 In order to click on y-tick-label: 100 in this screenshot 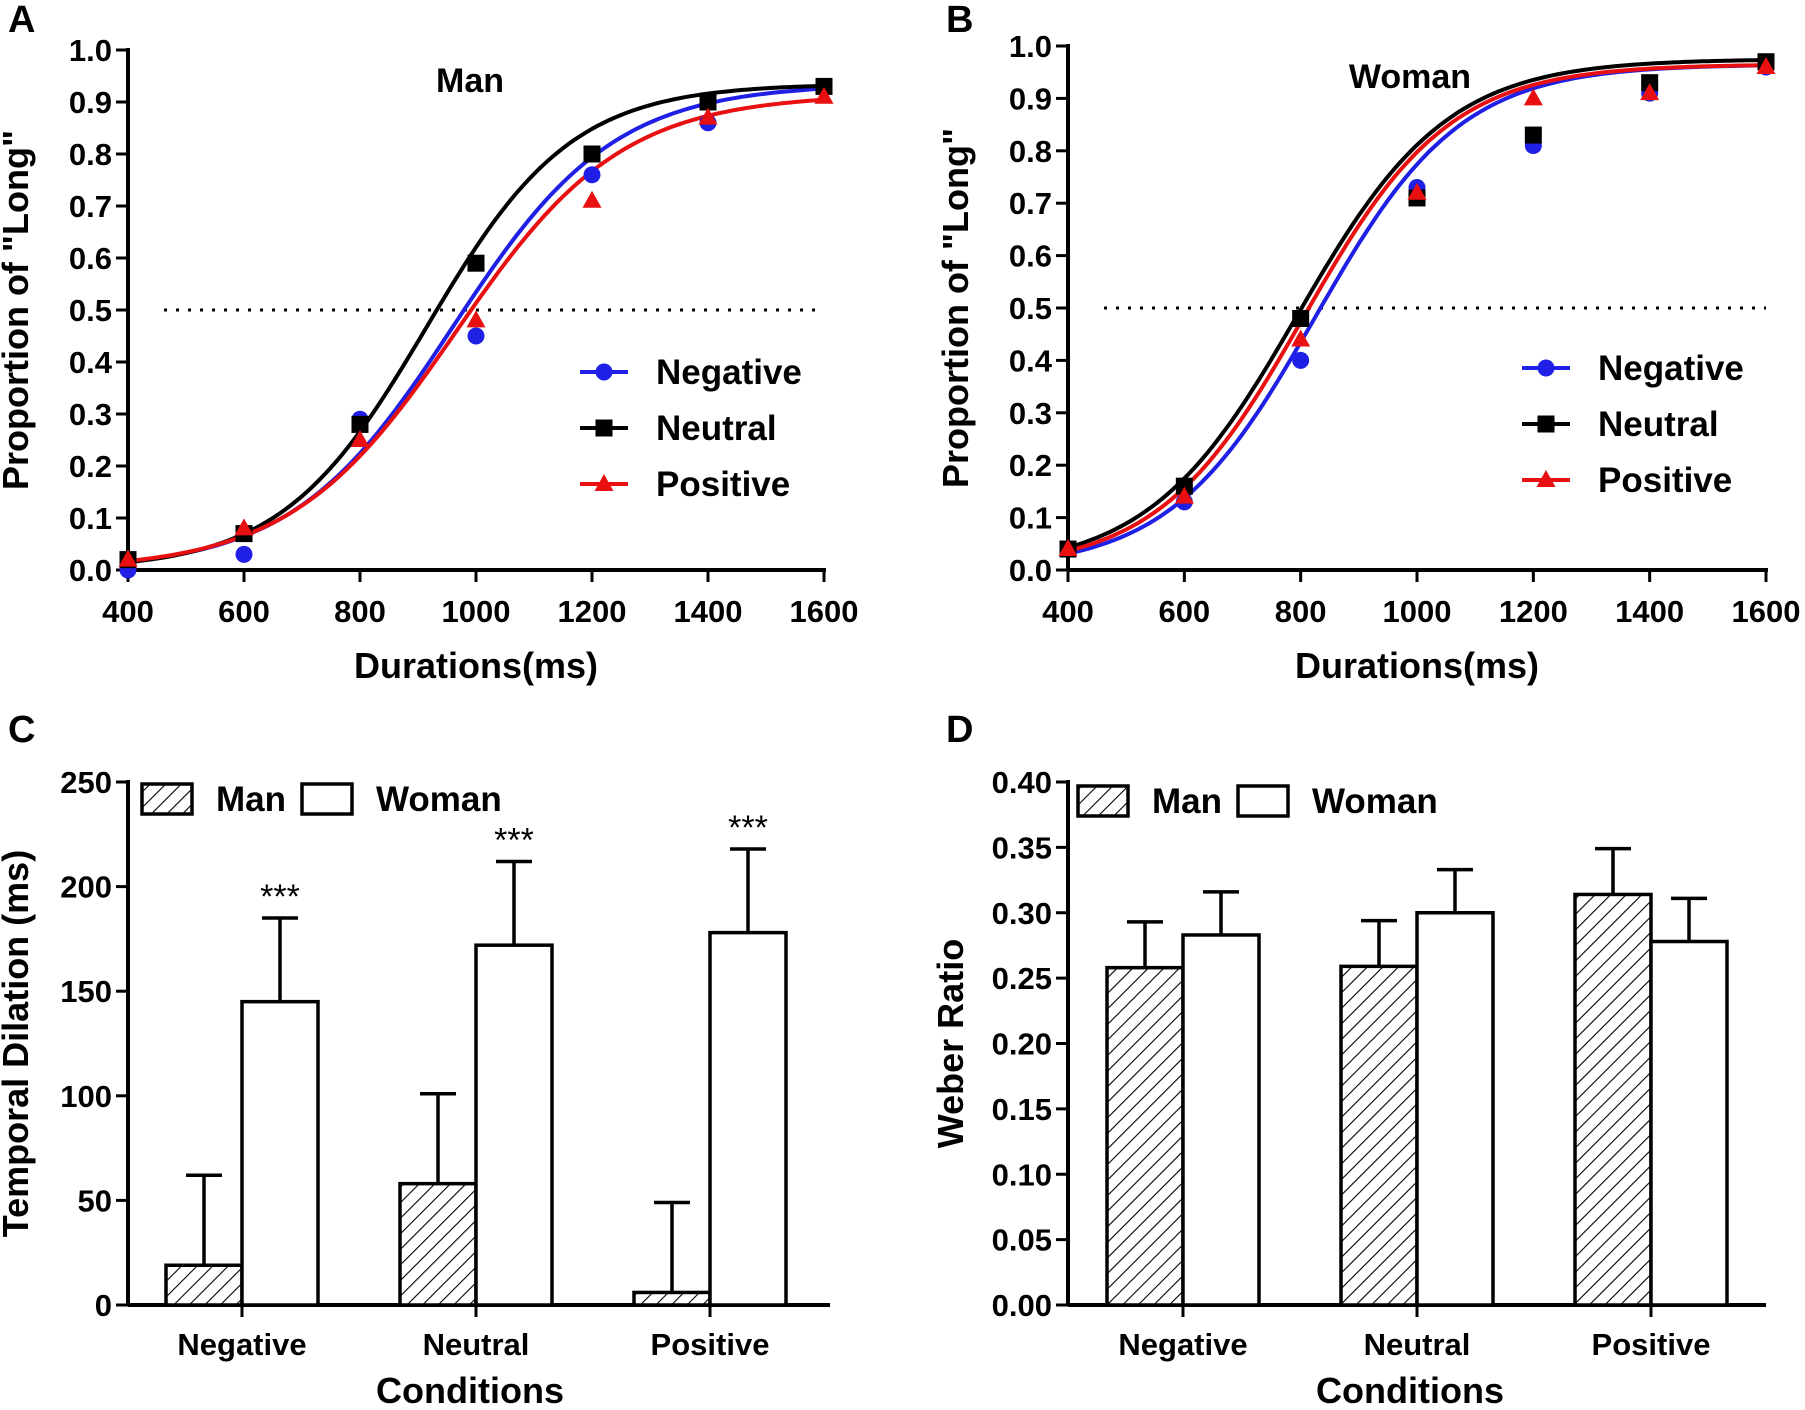, I will do `click(86, 1096)`.